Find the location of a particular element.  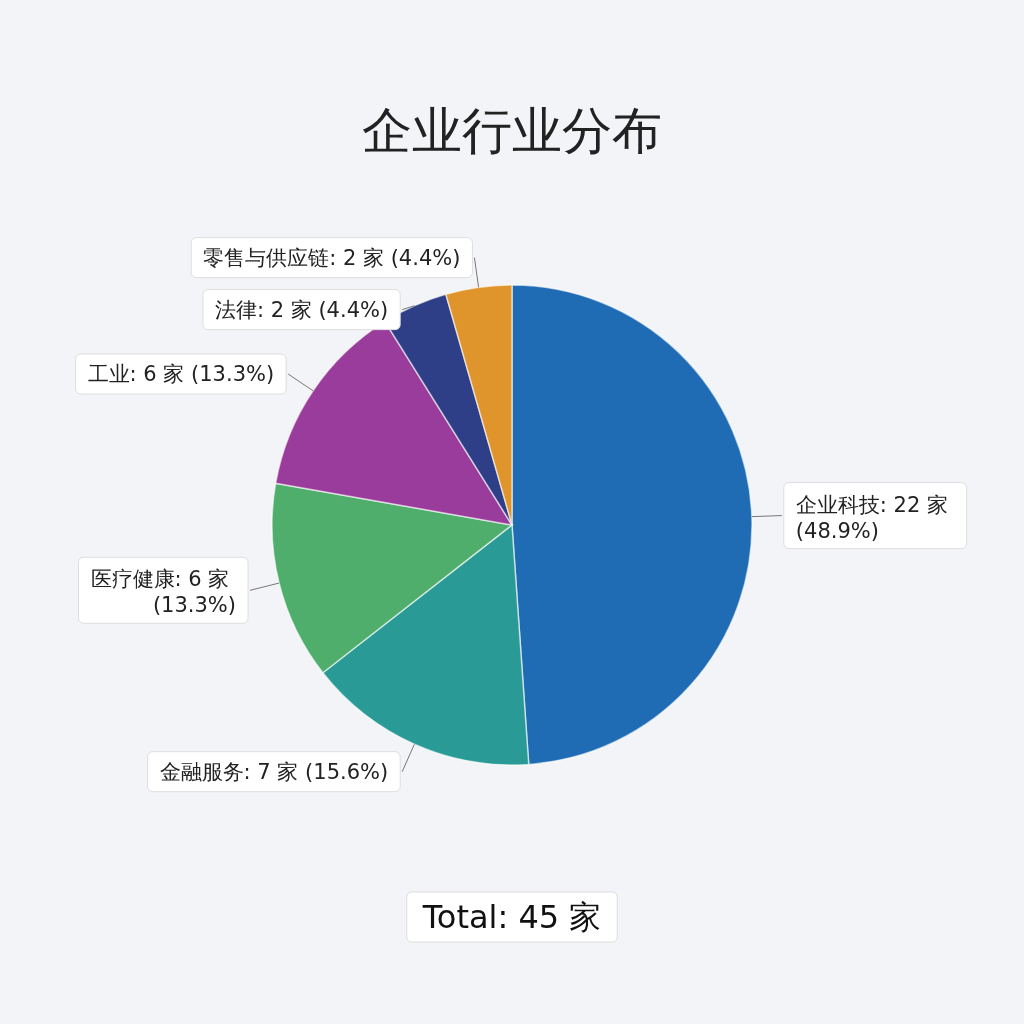

label: 金融服务: 7 家 (15.6%) is located at coordinates (281, 768).